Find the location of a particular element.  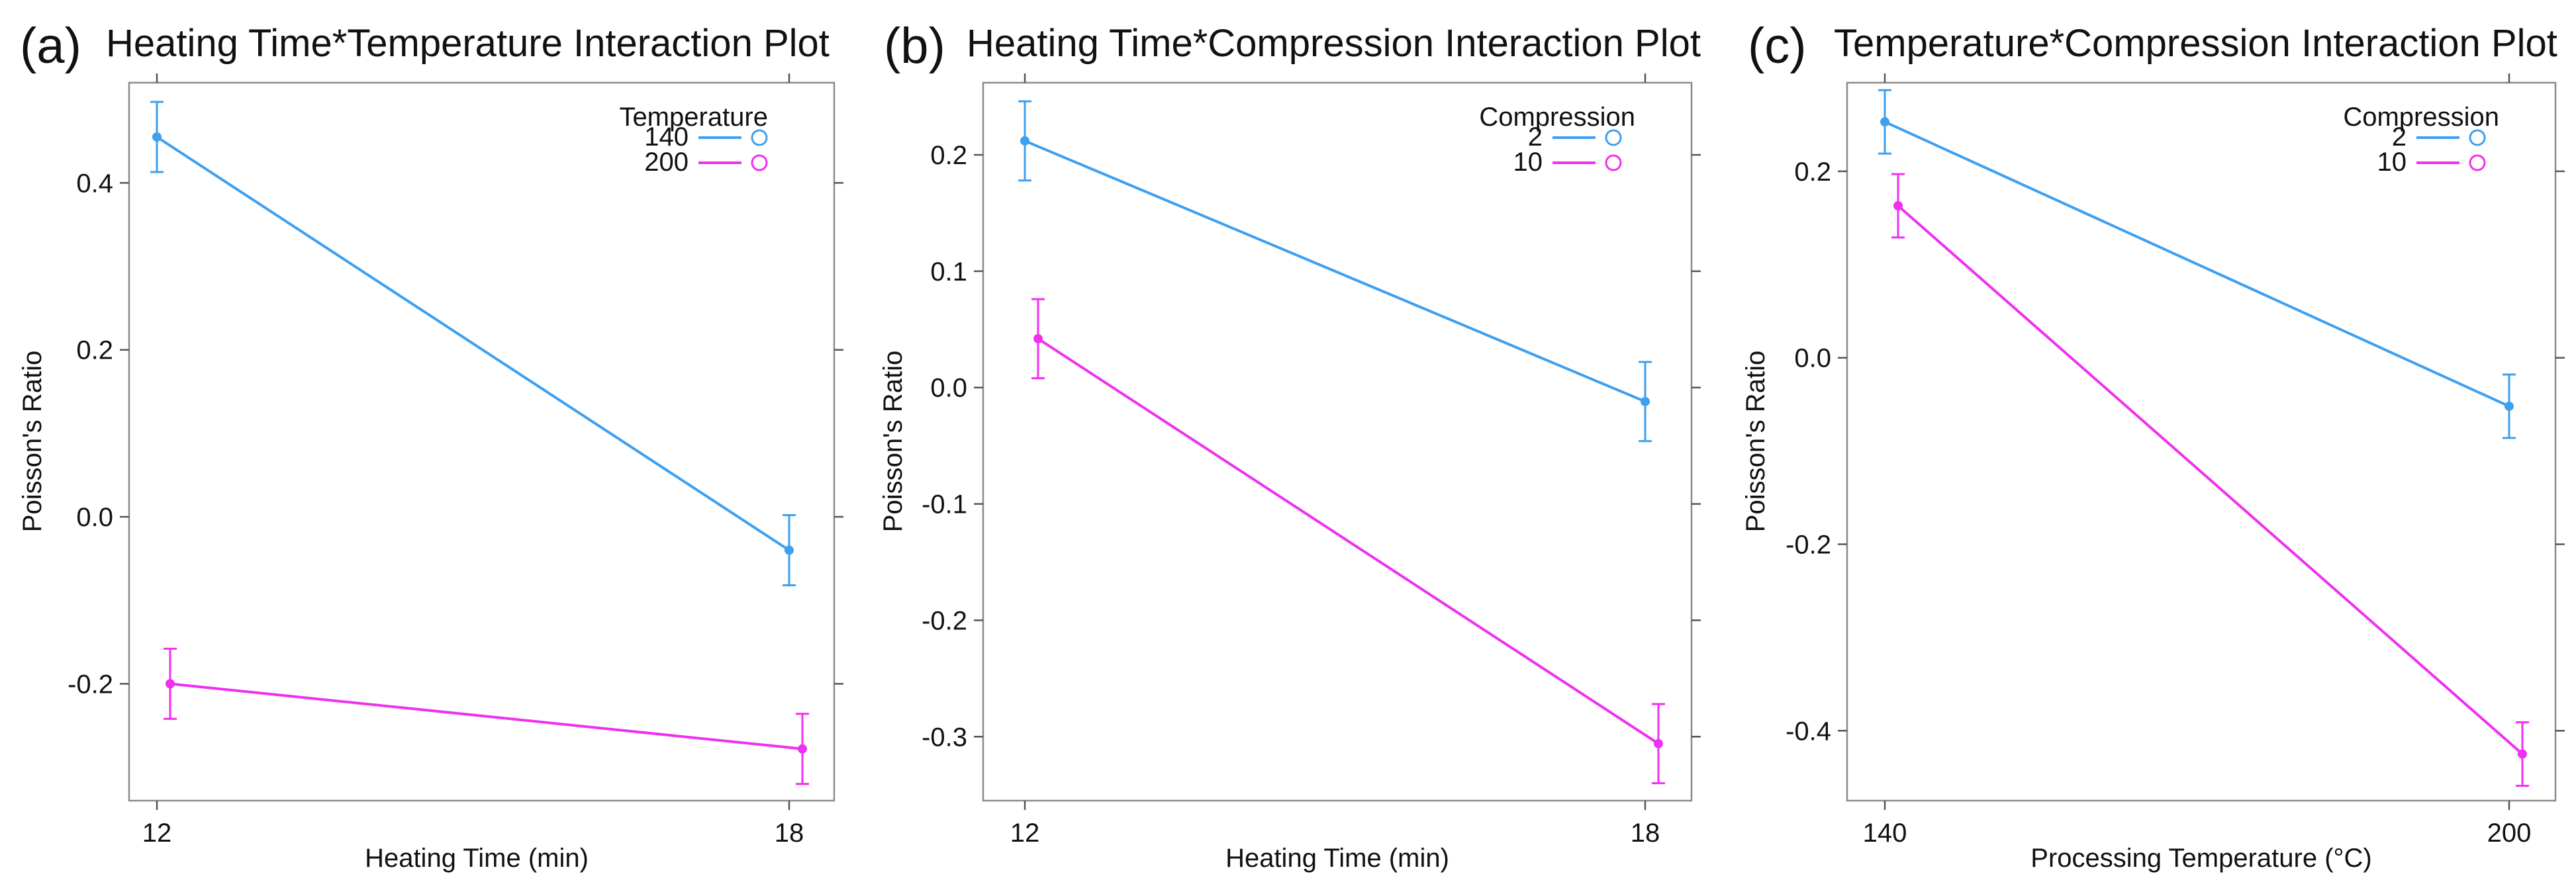

y-tick-label: -0.1 is located at coordinates (944, 504).